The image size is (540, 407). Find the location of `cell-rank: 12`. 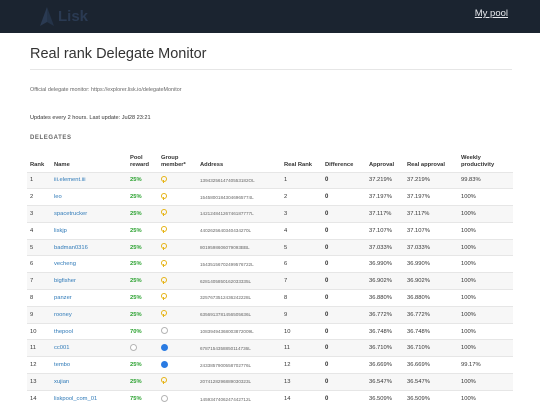

cell-rank: 12 is located at coordinates (39, 365).